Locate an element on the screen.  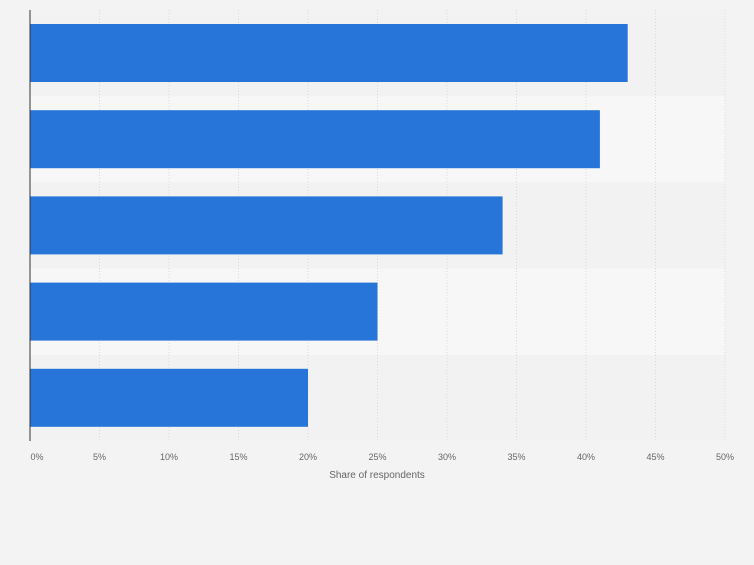
x-tick-label: 50% is located at coordinates (725, 457).